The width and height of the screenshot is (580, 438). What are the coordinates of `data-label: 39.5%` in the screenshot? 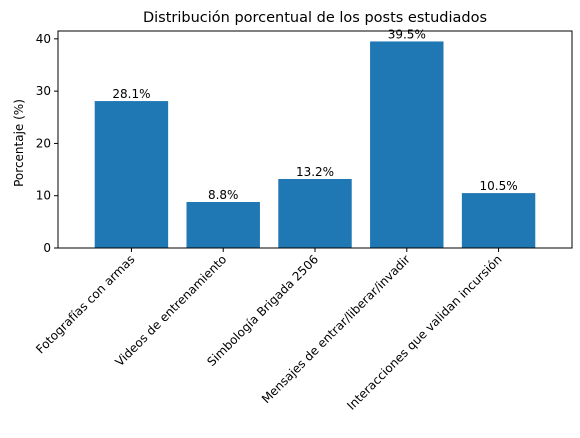 It's located at (407, 34).